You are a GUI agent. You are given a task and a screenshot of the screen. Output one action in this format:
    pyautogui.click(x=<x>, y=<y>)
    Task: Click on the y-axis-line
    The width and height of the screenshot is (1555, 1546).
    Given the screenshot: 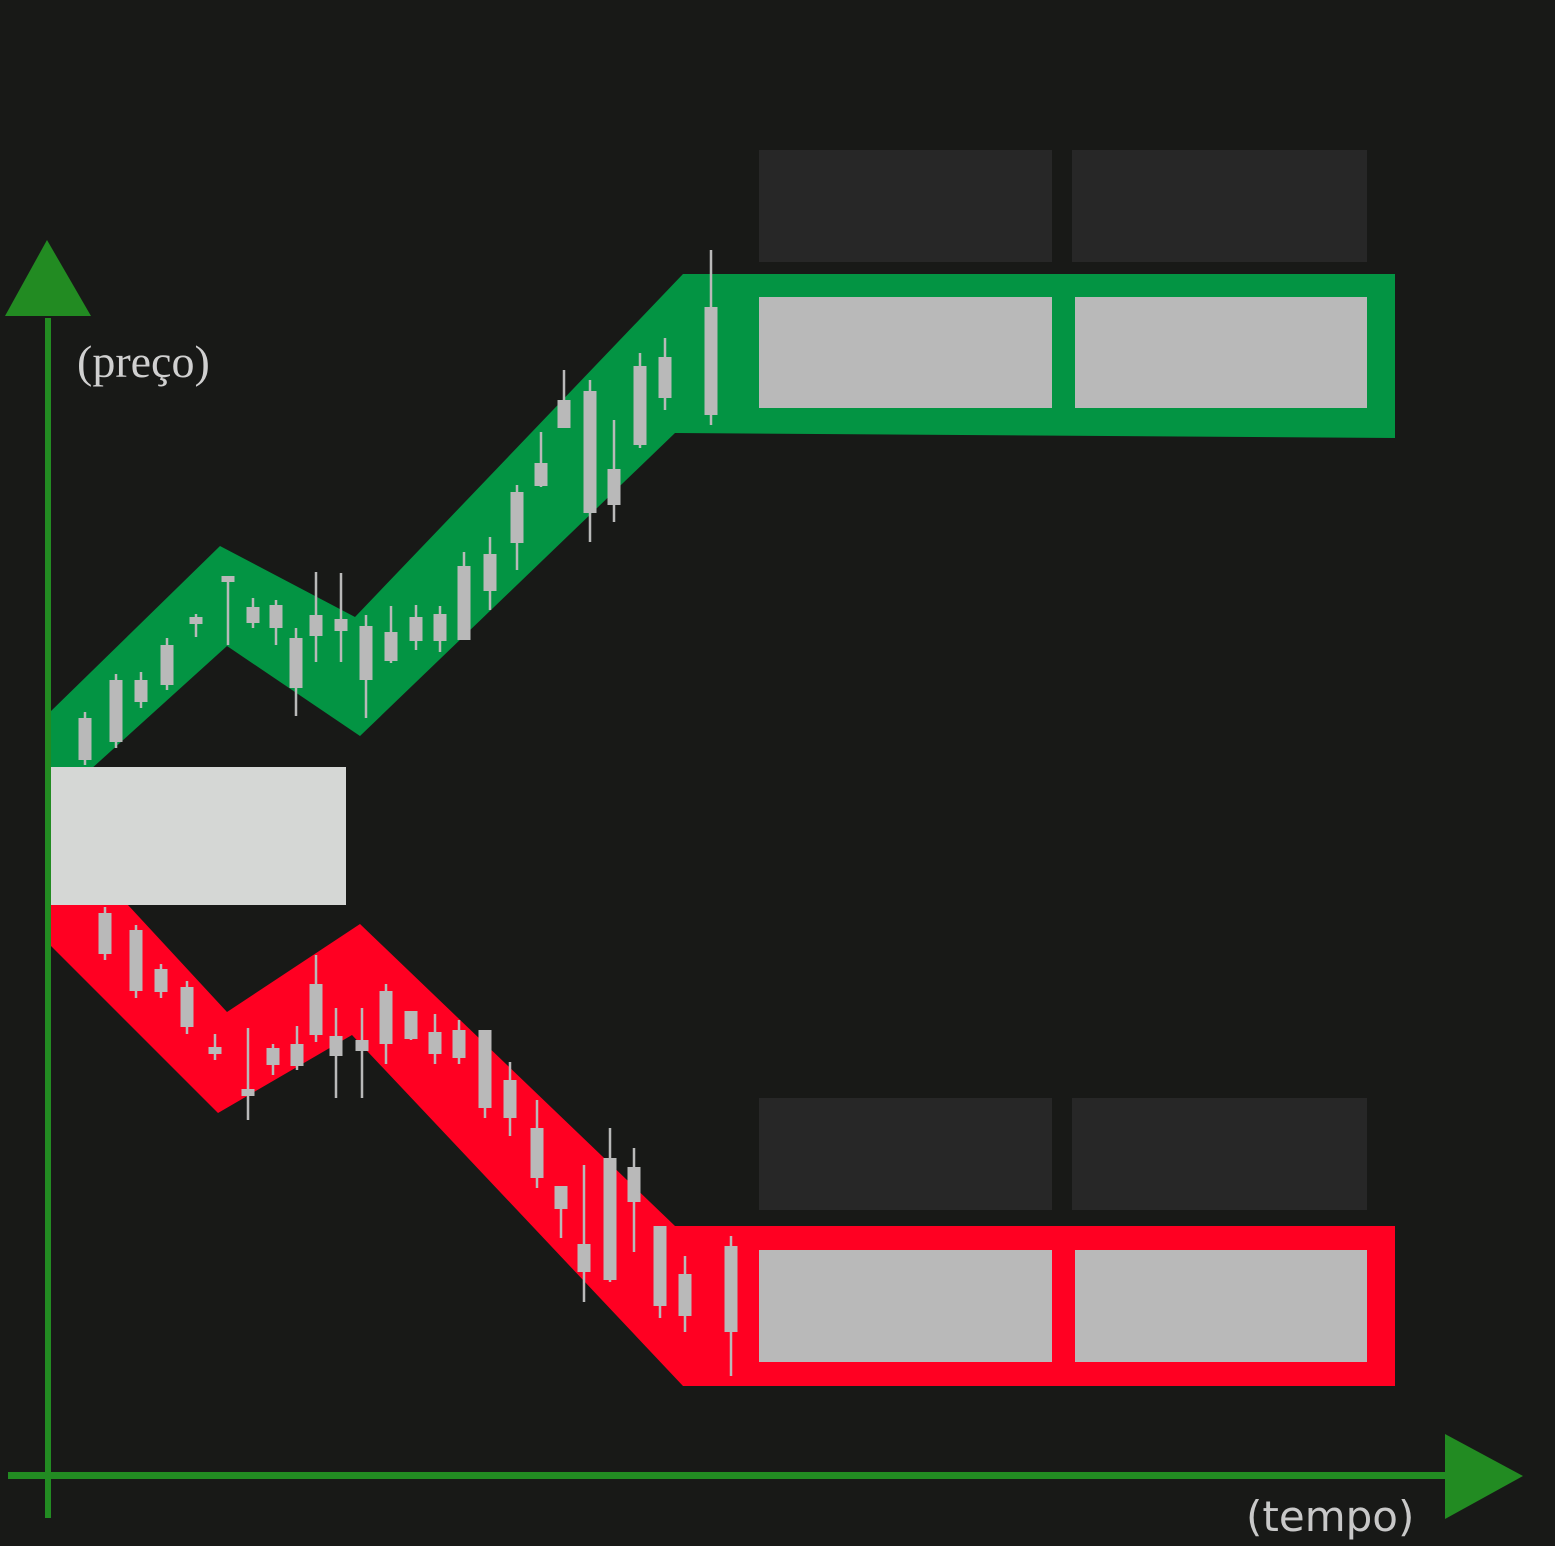 What is the action you would take?
    pyautogui.click(x=48, y=918)
    